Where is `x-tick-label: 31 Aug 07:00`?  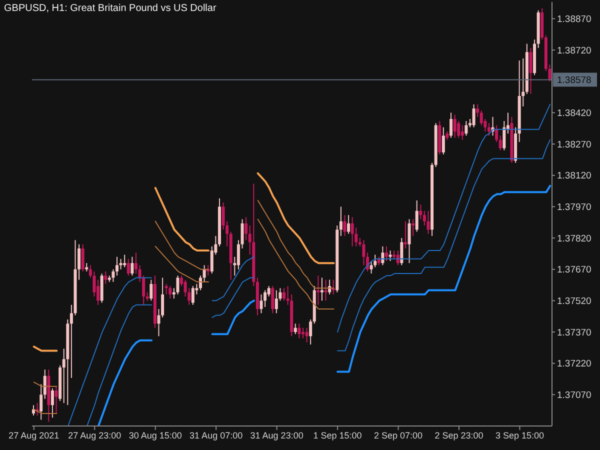
x-tick-label: 31 Aug 07:00 is located at coordinates (216, 435).